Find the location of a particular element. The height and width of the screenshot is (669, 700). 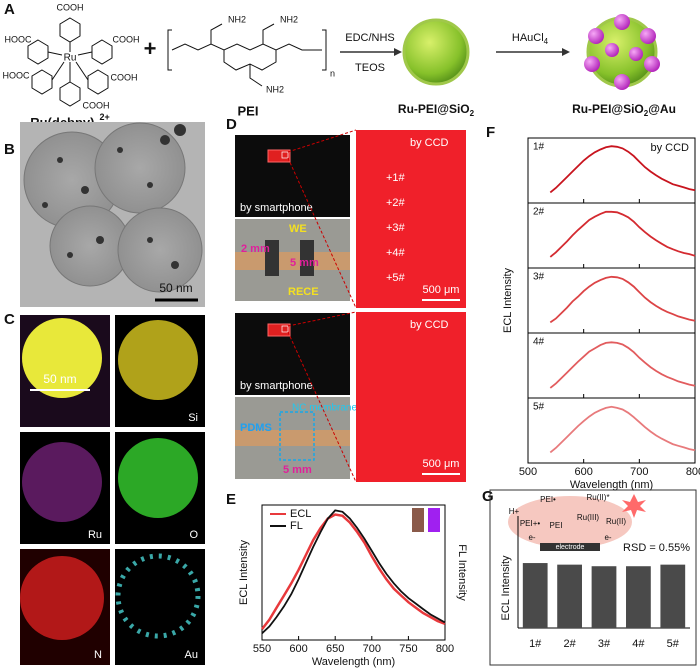

x-tick-label: 800 is located at coordinates (693, 472).